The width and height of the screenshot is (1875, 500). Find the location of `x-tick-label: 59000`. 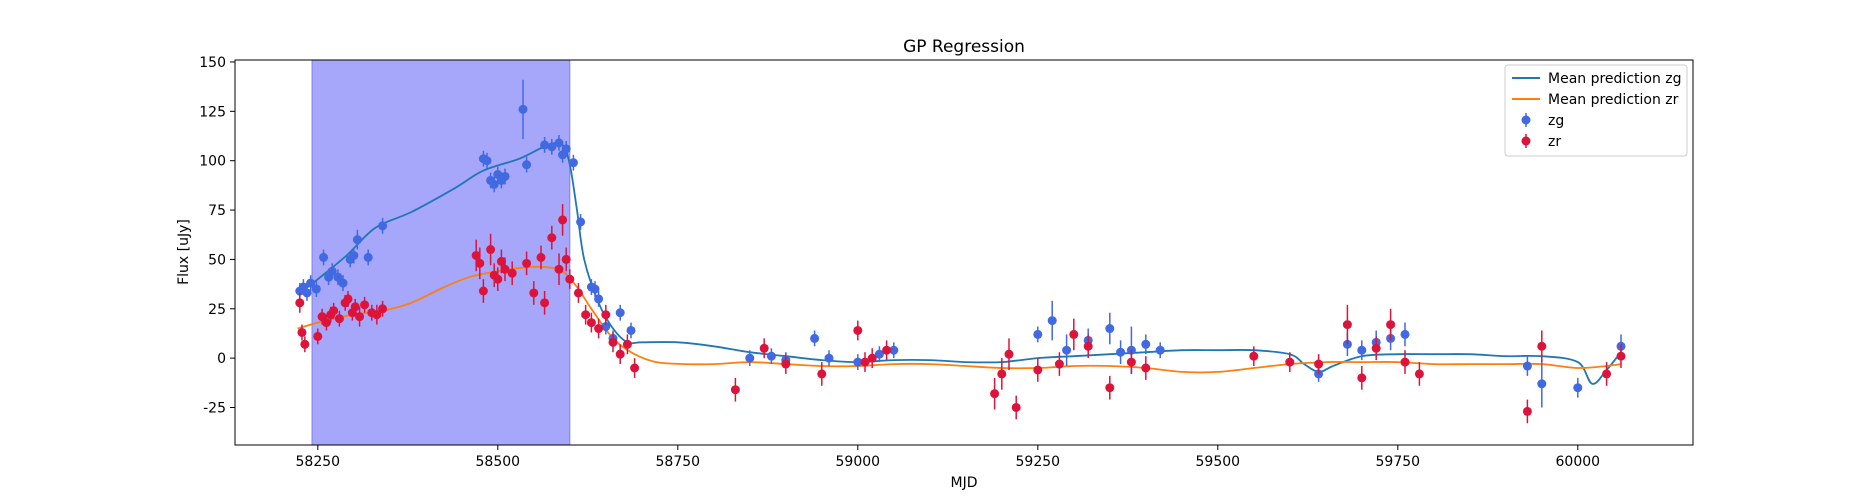

x-tick-label: 59000 is located at coordinates (858, 462).